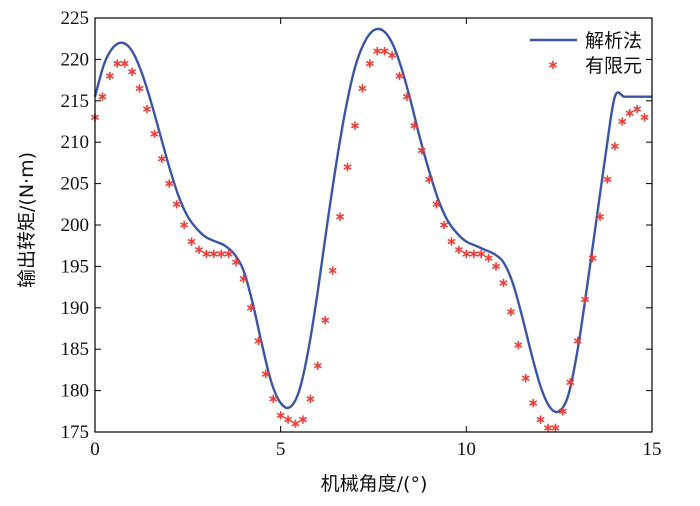 The width and height of the screenshot is (700, 506). What do you see at coordinates (75, 59) in the screenshot?
I see `y-tick-label: 220` at bounding box center [75, 59].